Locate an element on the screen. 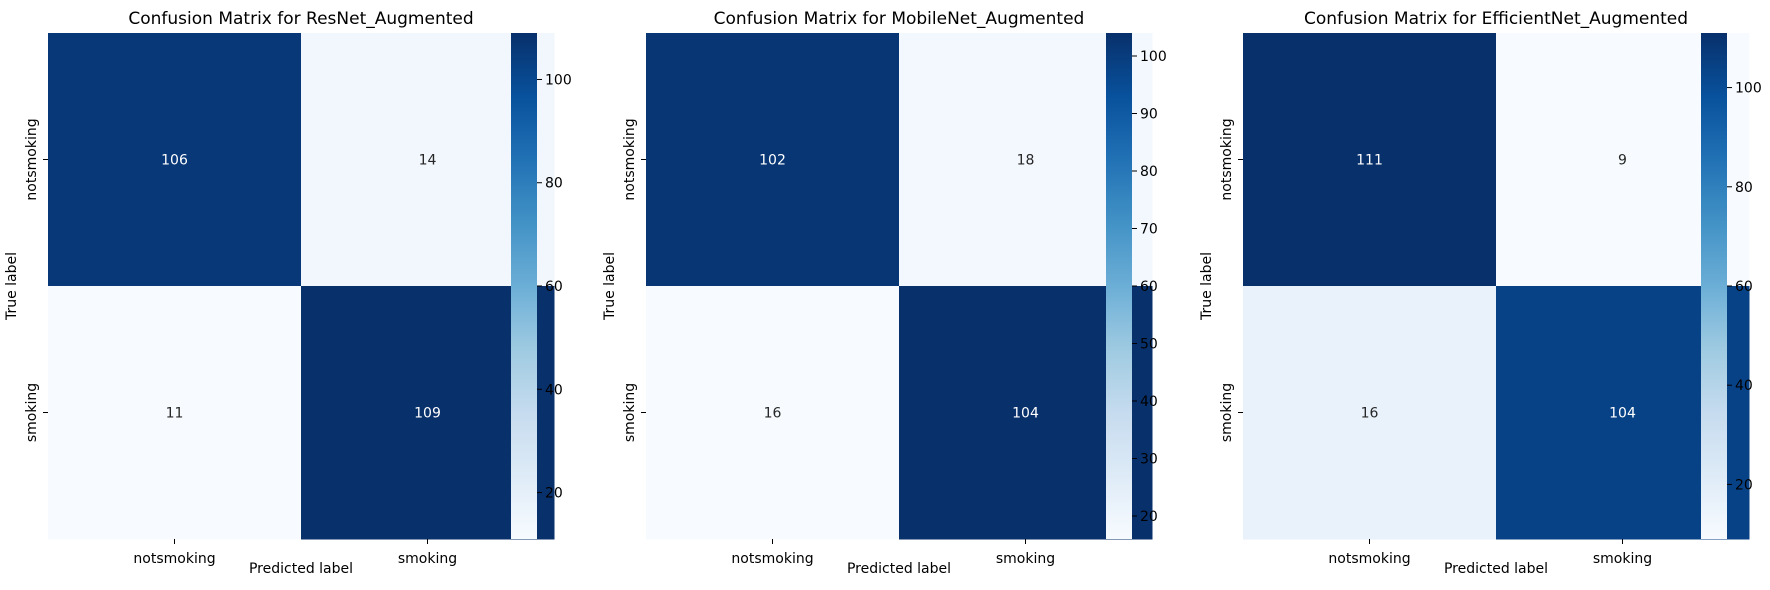 Image resolution: width=1770 pixels, height=590 pixels. cell-value-label: 111 is located at coordinates (1369, 161).